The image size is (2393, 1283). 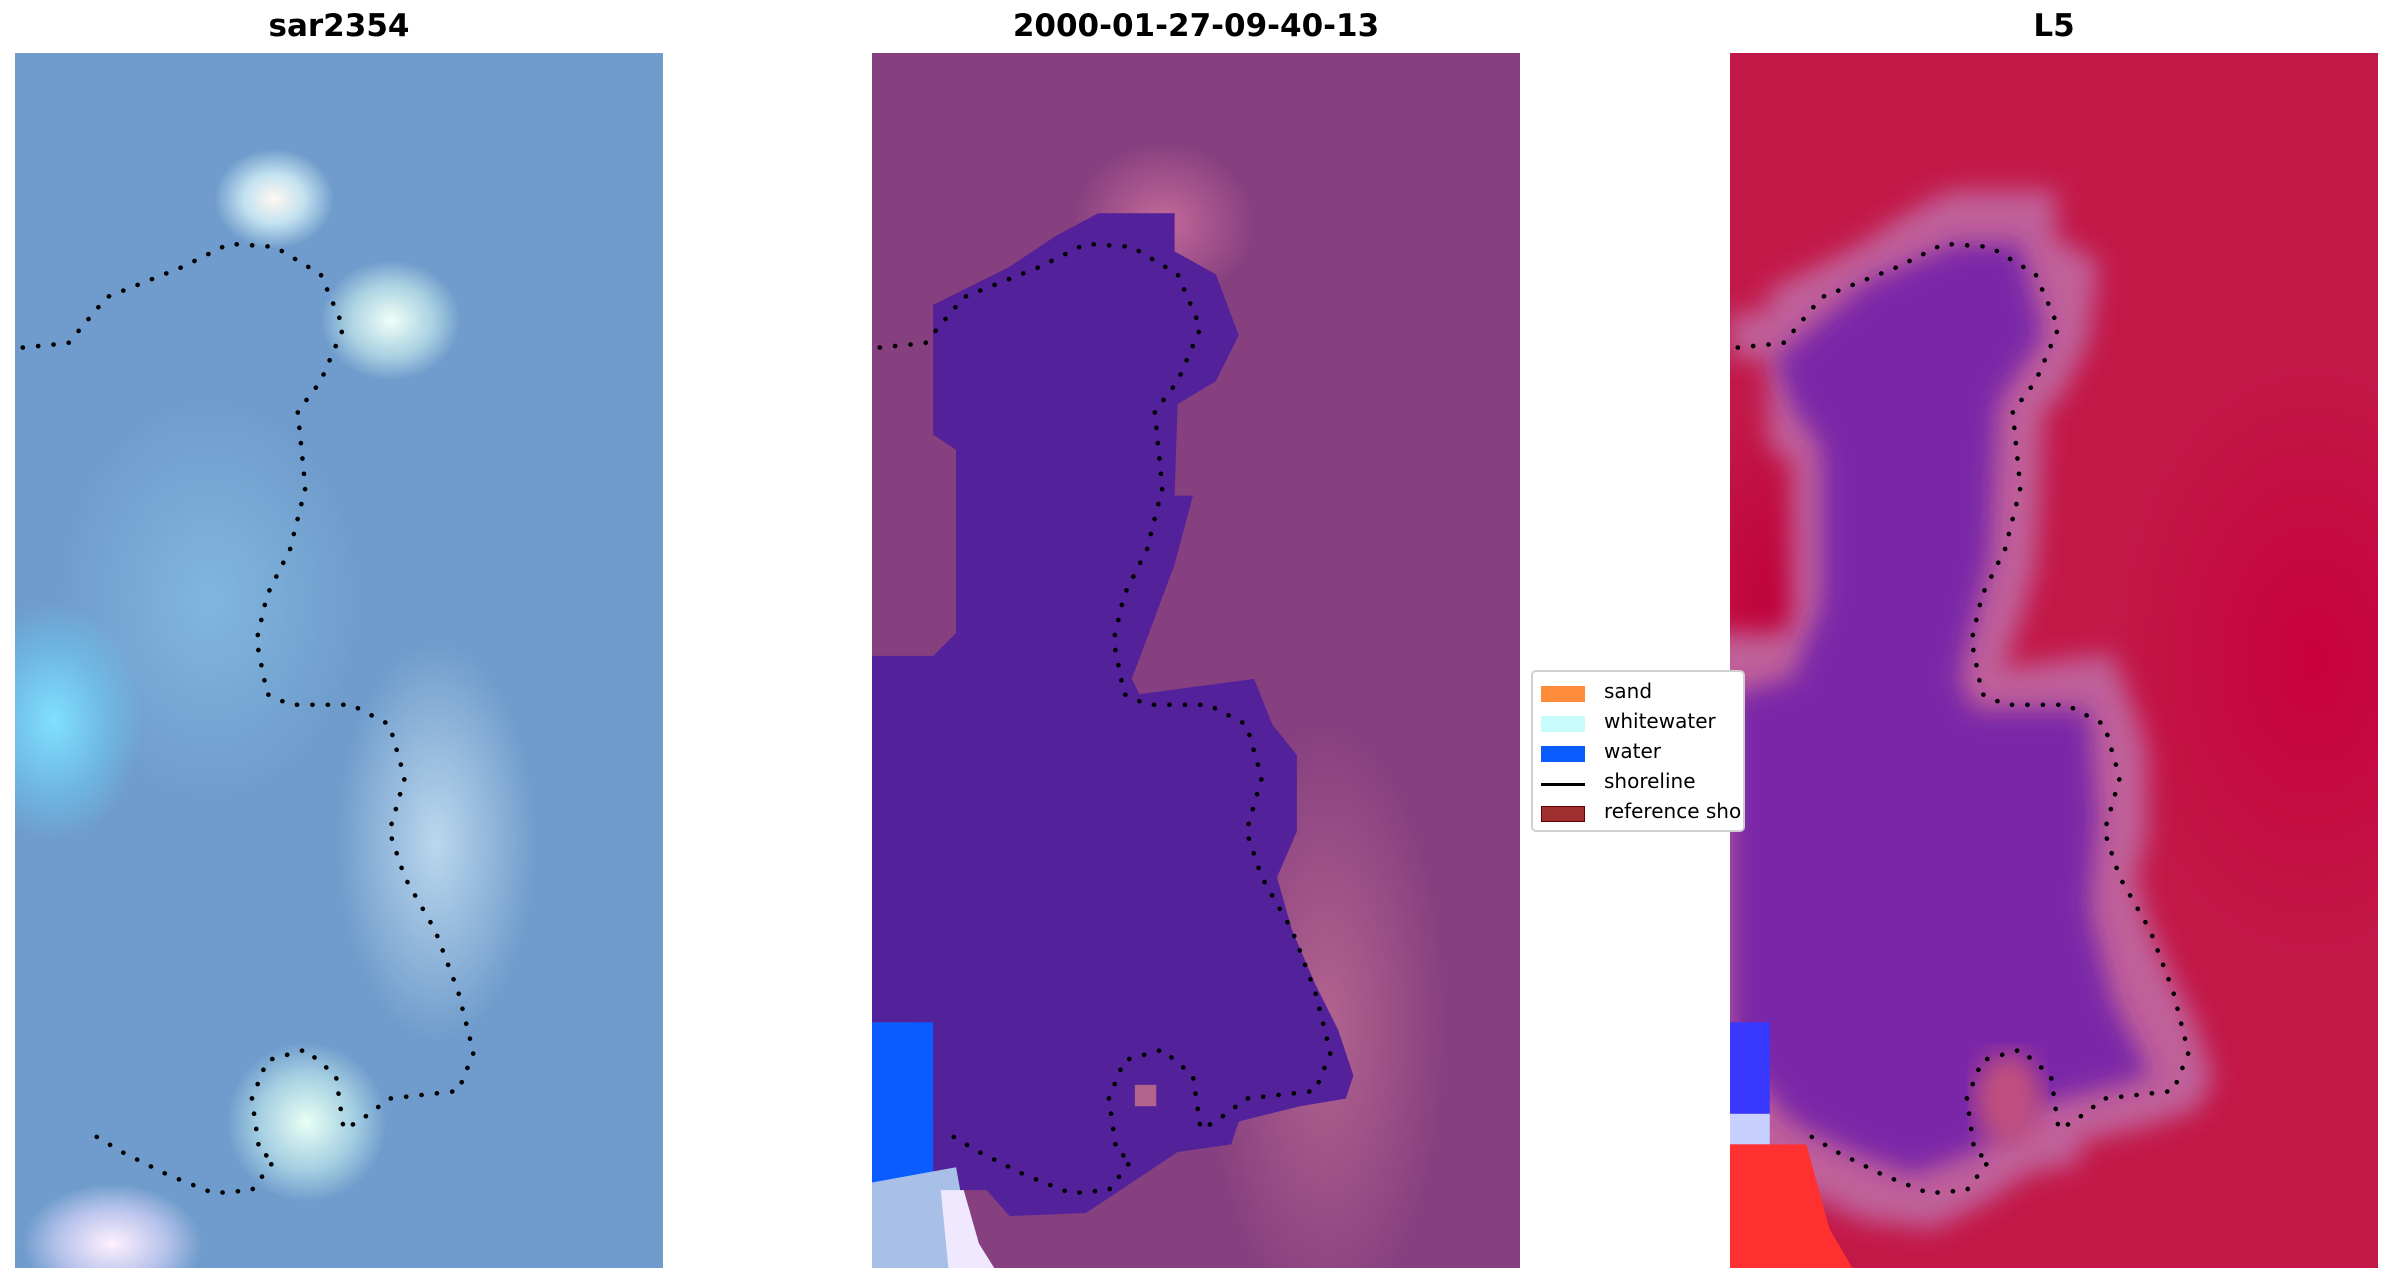 I want to click on shoreline-line-swatch, so click(x=1563, y=784).